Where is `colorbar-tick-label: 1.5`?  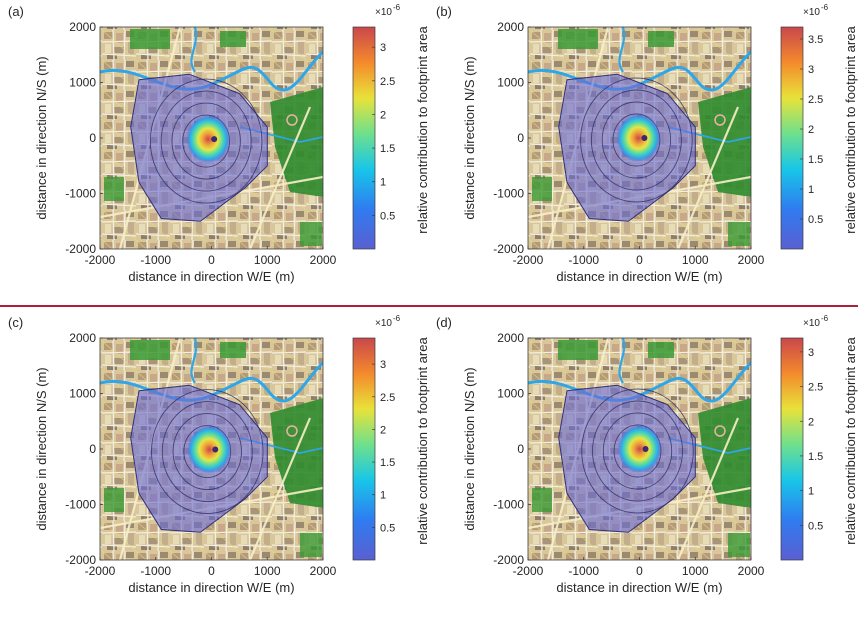 colorbar-tick-label: 1.5 is located at coordinates (815, 457).